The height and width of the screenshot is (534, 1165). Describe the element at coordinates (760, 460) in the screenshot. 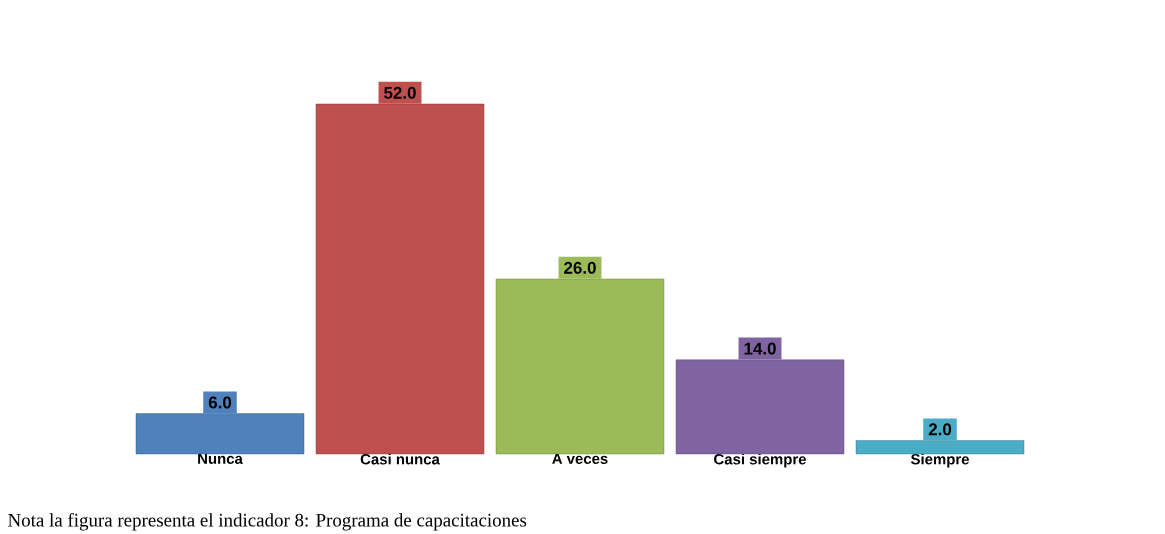

I see `x-tick-label: Casi siempre` at that location.